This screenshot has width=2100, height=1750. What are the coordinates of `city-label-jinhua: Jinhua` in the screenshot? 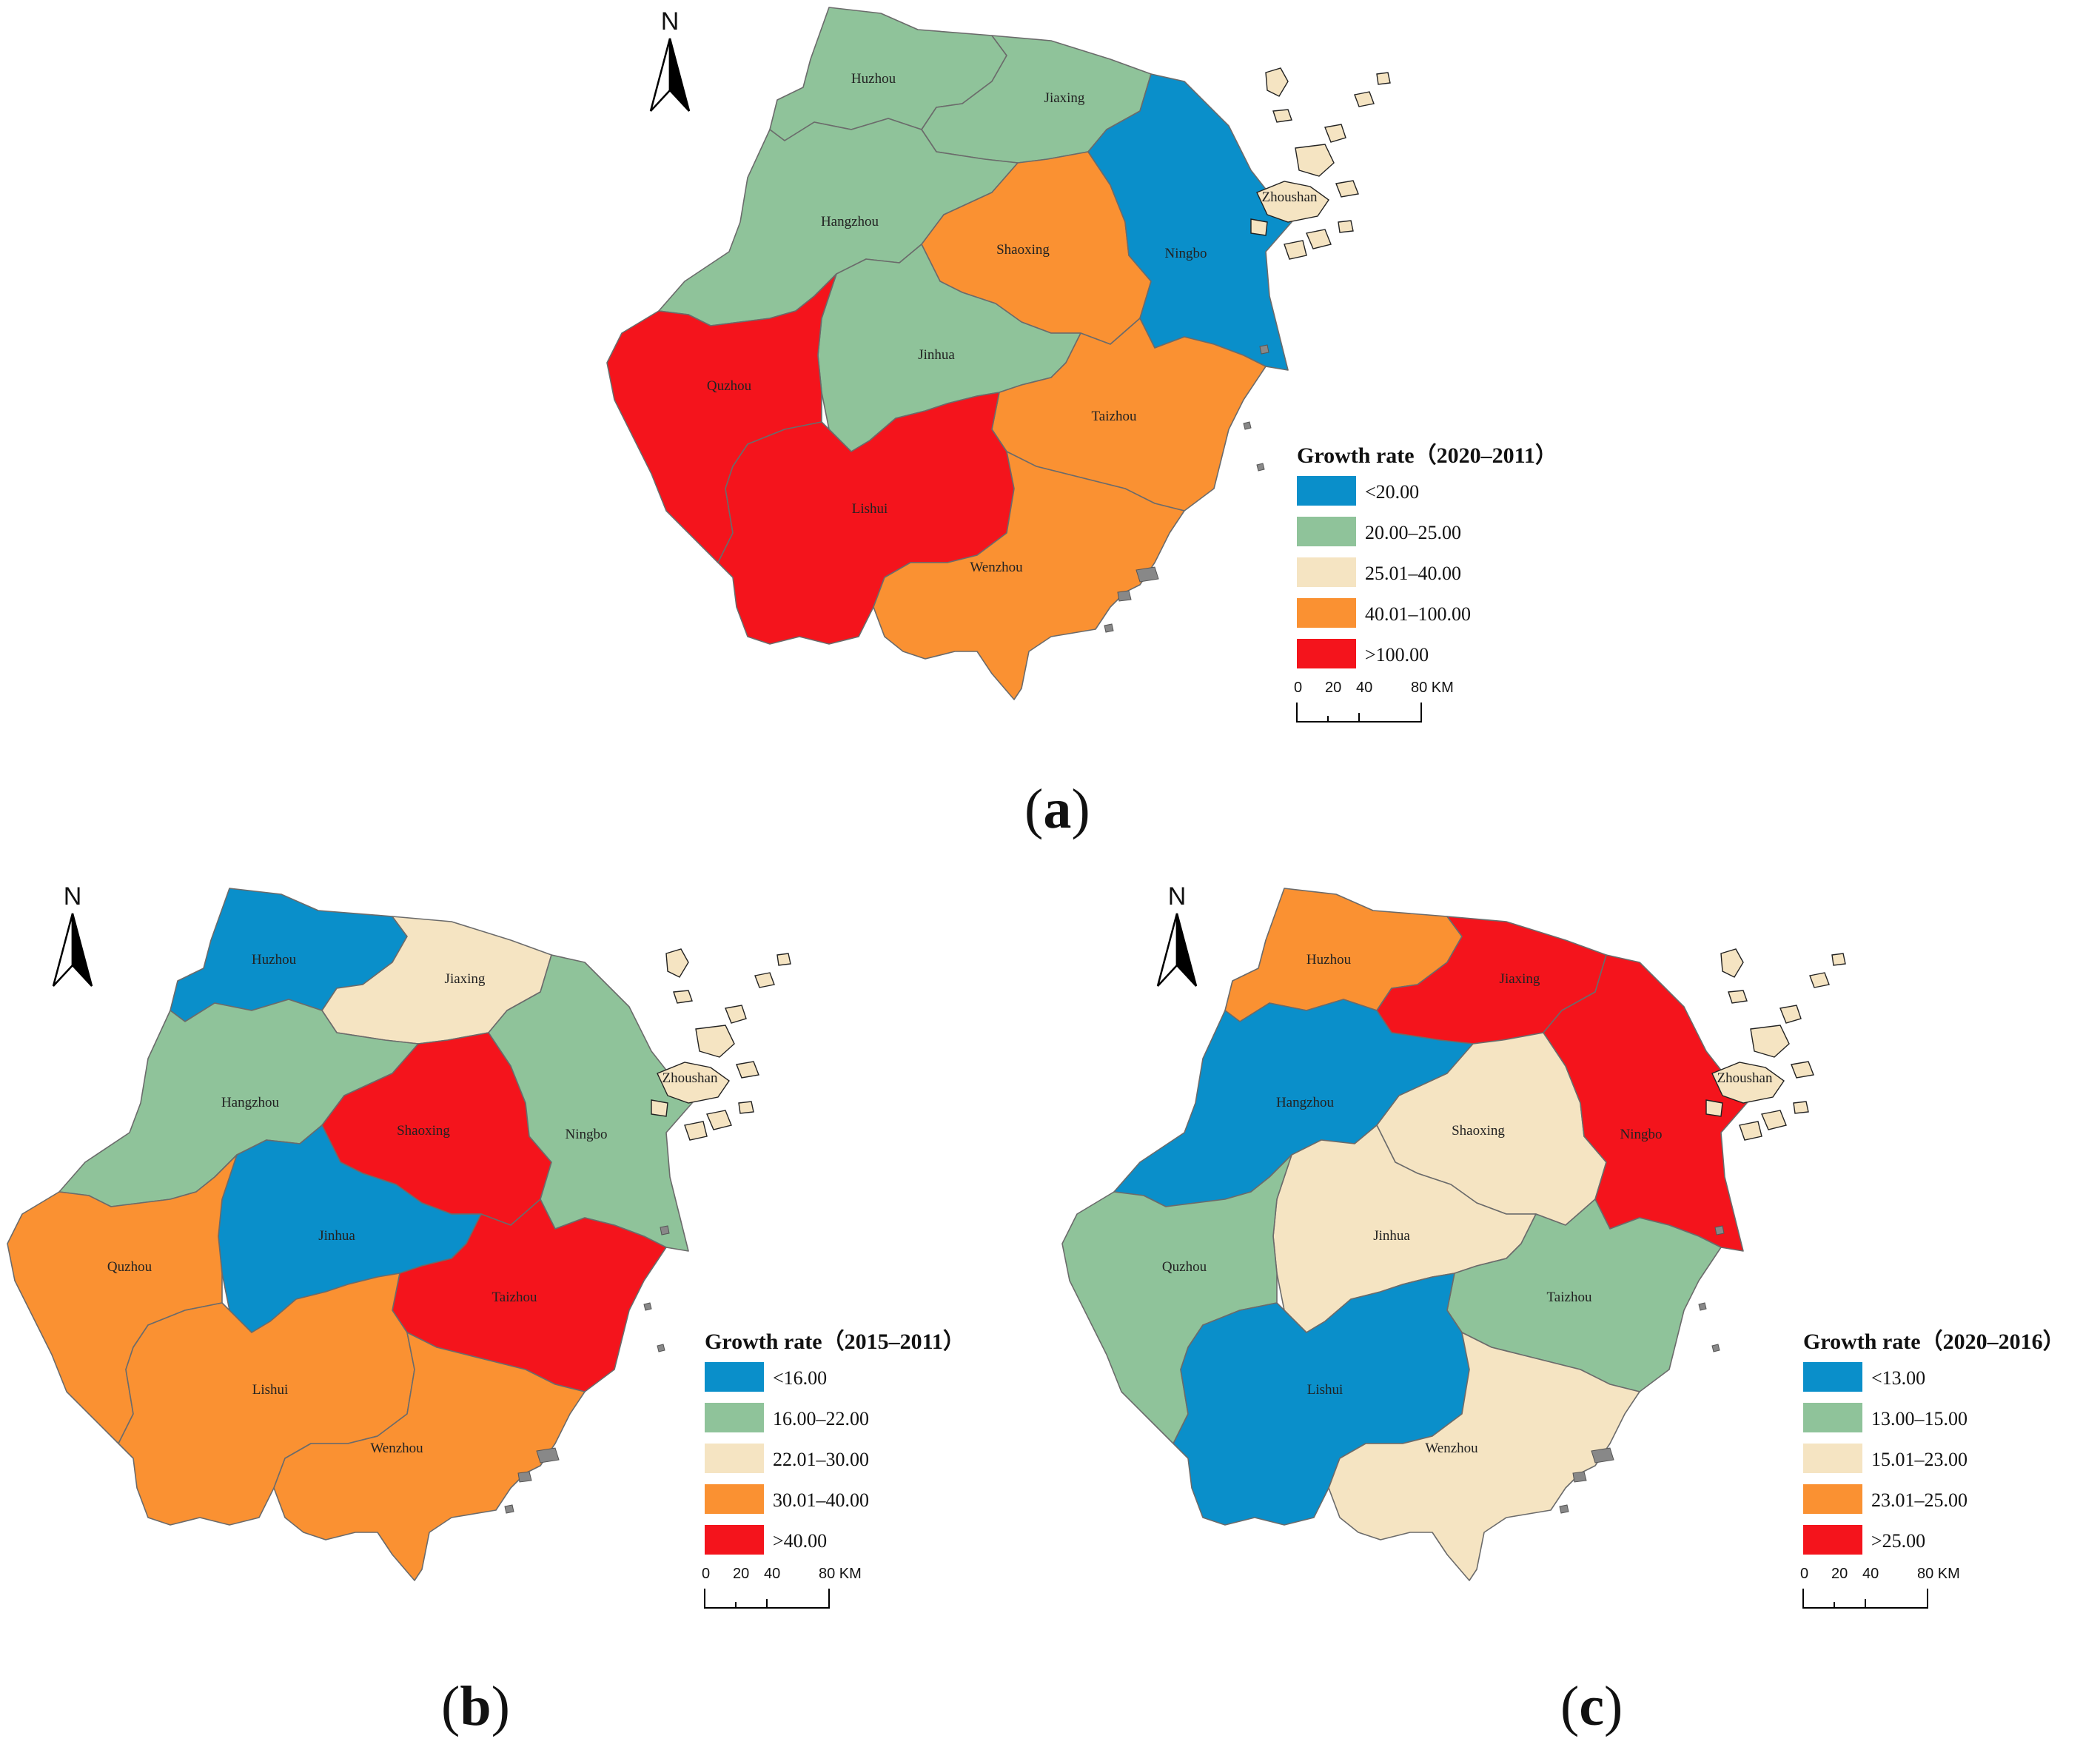 It's located at (936, 355).